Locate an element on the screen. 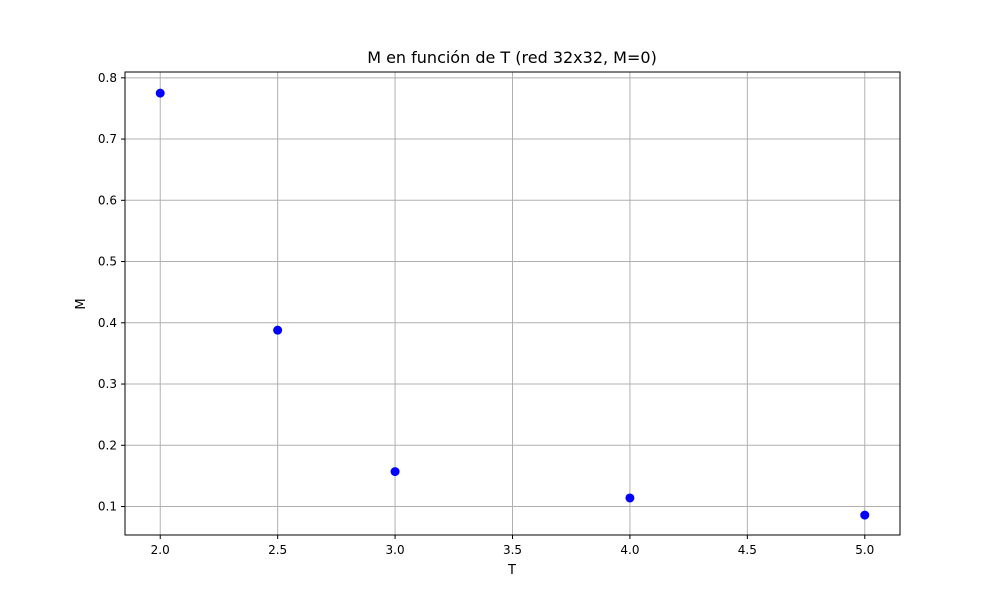 This screenshot has width=1000, height=600. y-tick-label: 0.6 is located at coordinates (107, 200).